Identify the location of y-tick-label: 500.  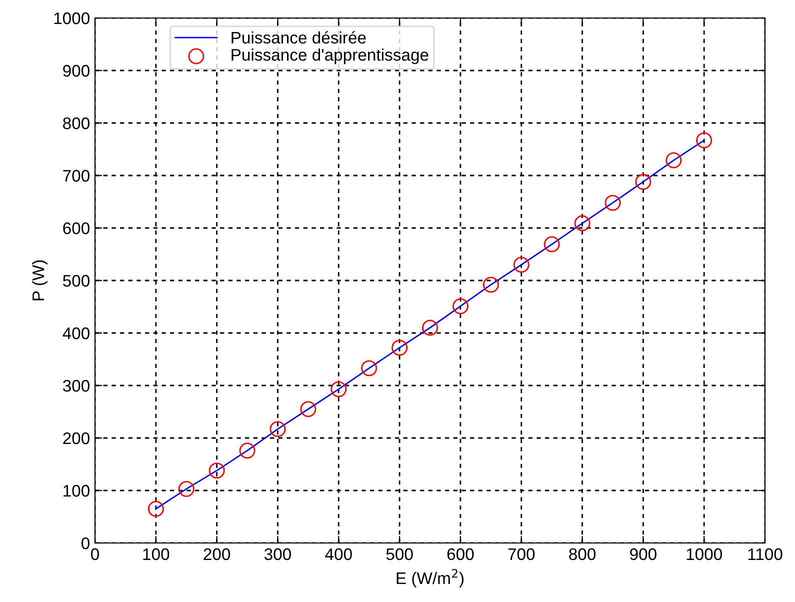
(76, 280).